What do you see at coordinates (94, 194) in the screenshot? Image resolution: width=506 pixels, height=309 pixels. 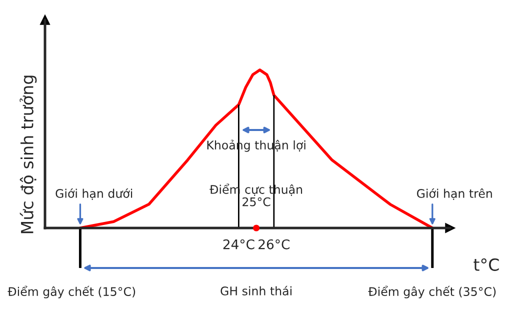 I see `annotation: Giới hạn dưới` at bounding box center [94, 194].